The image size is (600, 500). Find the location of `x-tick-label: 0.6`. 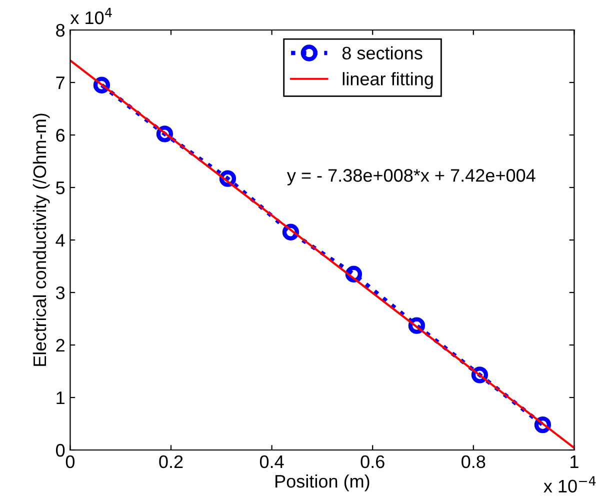

x-tick-label: 0.6 is located at coordinates (372, 461).